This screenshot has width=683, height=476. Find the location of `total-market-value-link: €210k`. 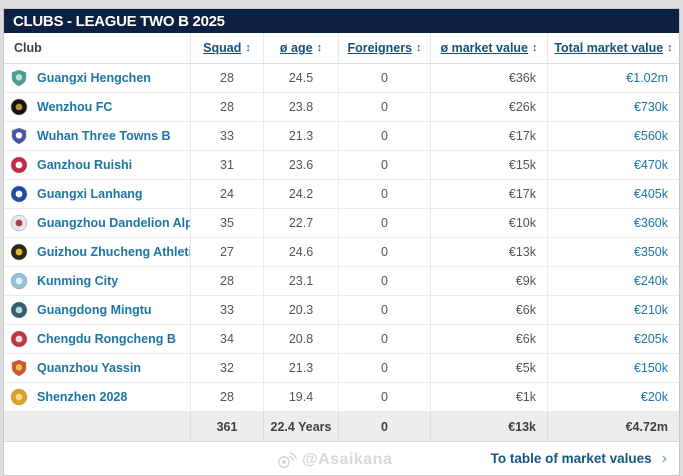

total-market-value-link: €210k is located at coordinates (650, 310).